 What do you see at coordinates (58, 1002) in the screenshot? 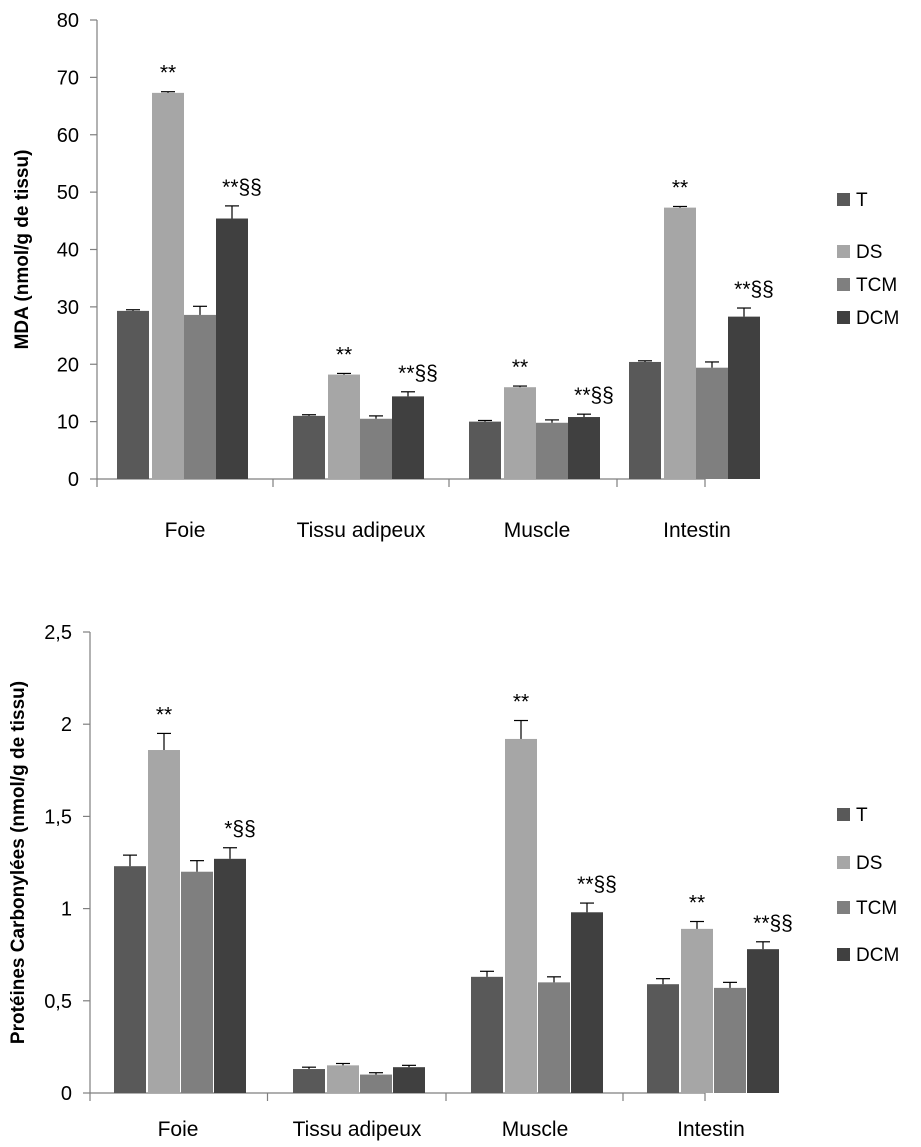
I see `y-tick-label: 0,5` at bounding box center [58, 1002].